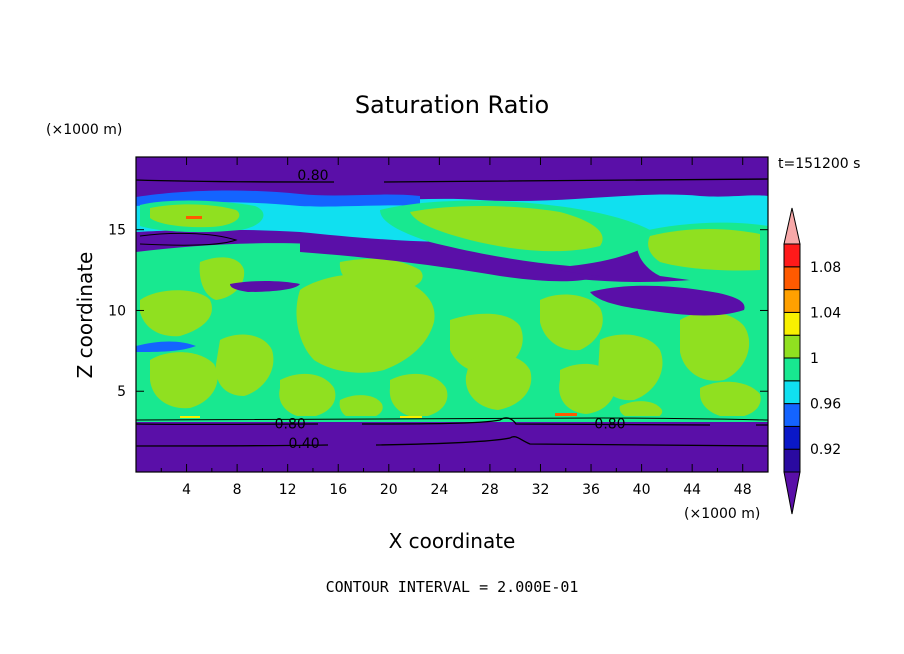 Image resolution: width=904 pixels, height=654 pixels. I want to click on y-tick-label: 10, so click(117, 311).